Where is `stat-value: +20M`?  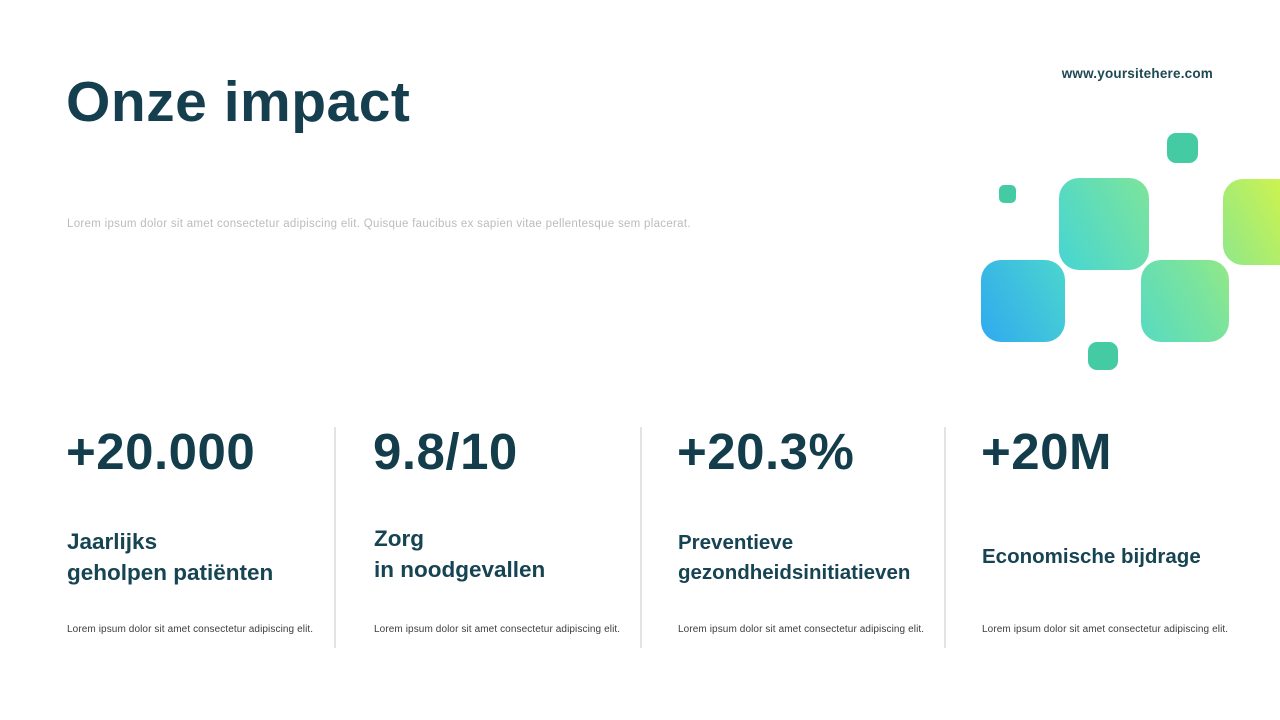 stat-value: +20M is located at coordinates (1046, 451).